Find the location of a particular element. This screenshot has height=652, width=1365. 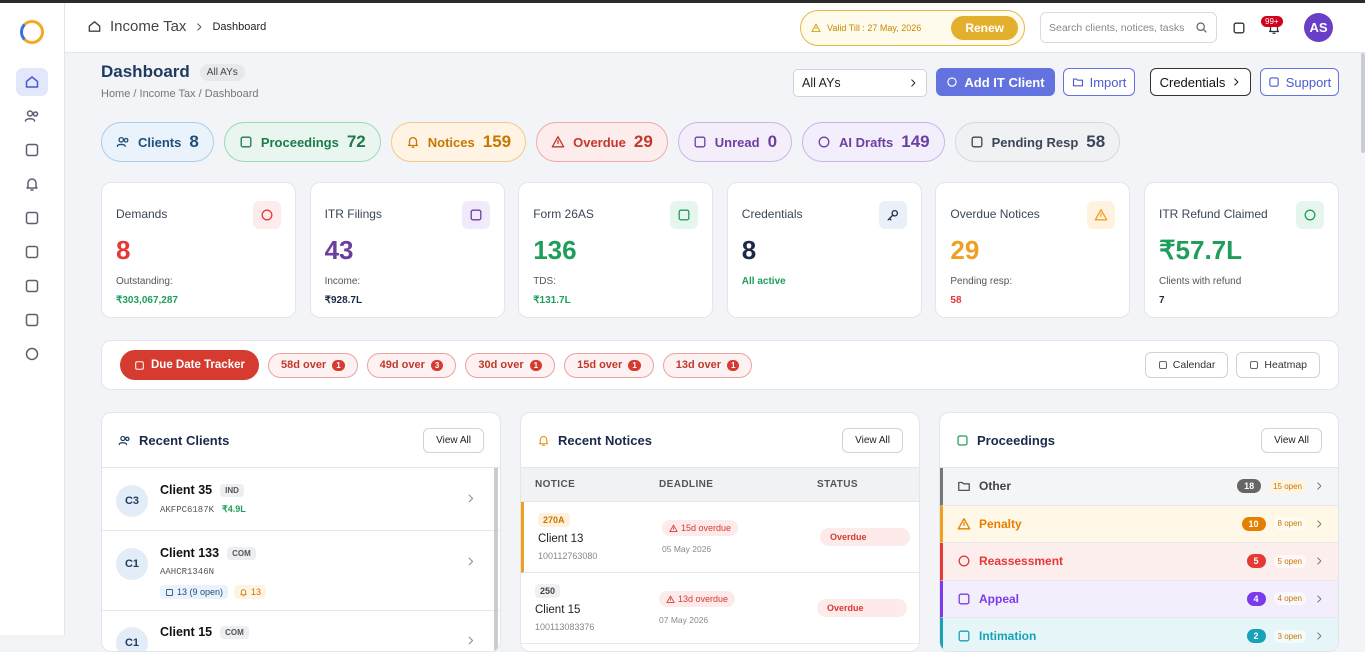

proceeding-row: Penalty 10 8 open is located at coordinates (1139, 524).